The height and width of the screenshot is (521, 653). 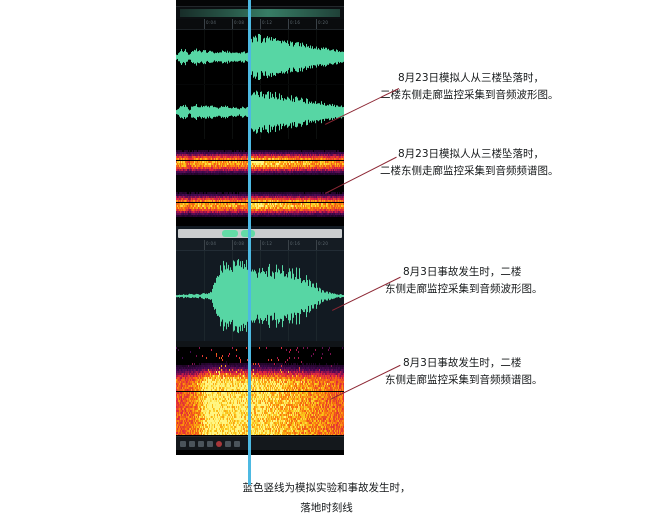 I want to click on panel-spectrogram-aug3, so click(x=260, y=398).